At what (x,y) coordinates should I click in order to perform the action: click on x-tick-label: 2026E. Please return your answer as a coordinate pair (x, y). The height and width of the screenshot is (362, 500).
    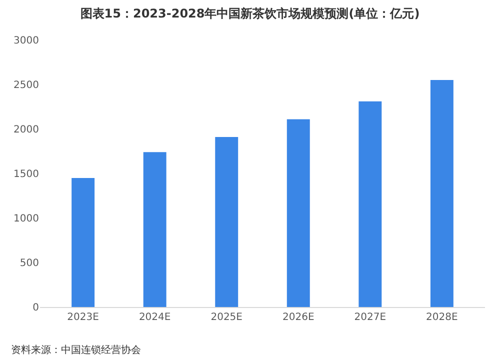
    Looking at the image, I should click on (298, 317).